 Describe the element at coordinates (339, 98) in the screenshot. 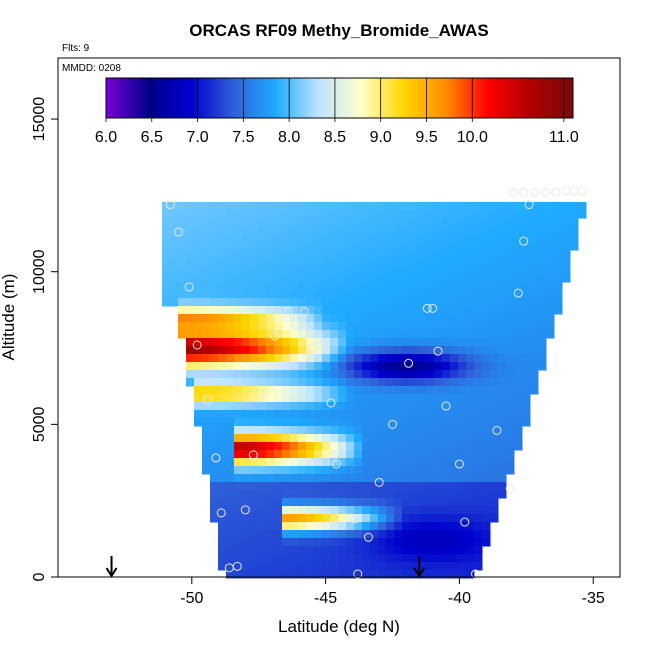

I see `colorbar-gradient` at that location.